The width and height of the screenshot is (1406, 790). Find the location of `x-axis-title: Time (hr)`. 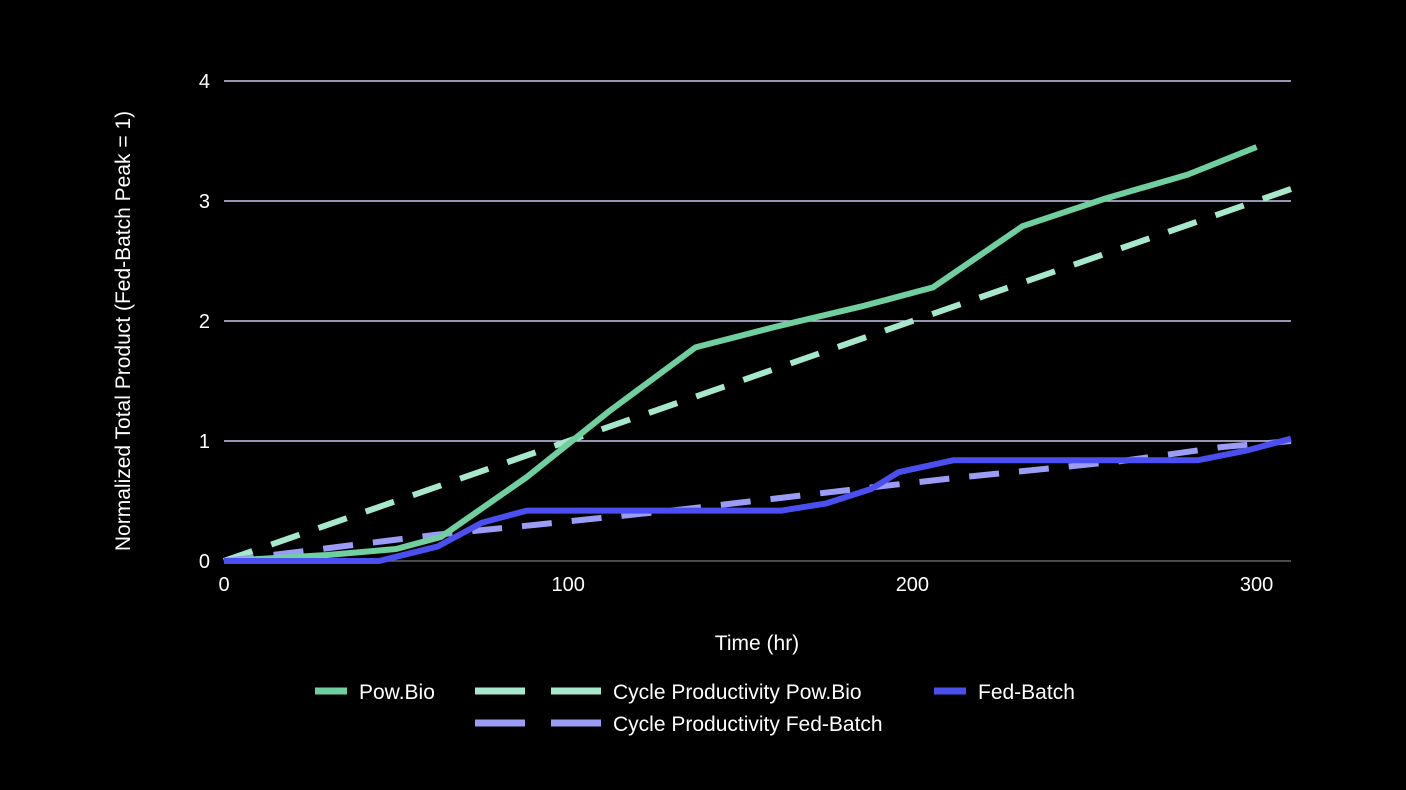

x-axis-title: Time (hr) is located at coordinates (757, 643).